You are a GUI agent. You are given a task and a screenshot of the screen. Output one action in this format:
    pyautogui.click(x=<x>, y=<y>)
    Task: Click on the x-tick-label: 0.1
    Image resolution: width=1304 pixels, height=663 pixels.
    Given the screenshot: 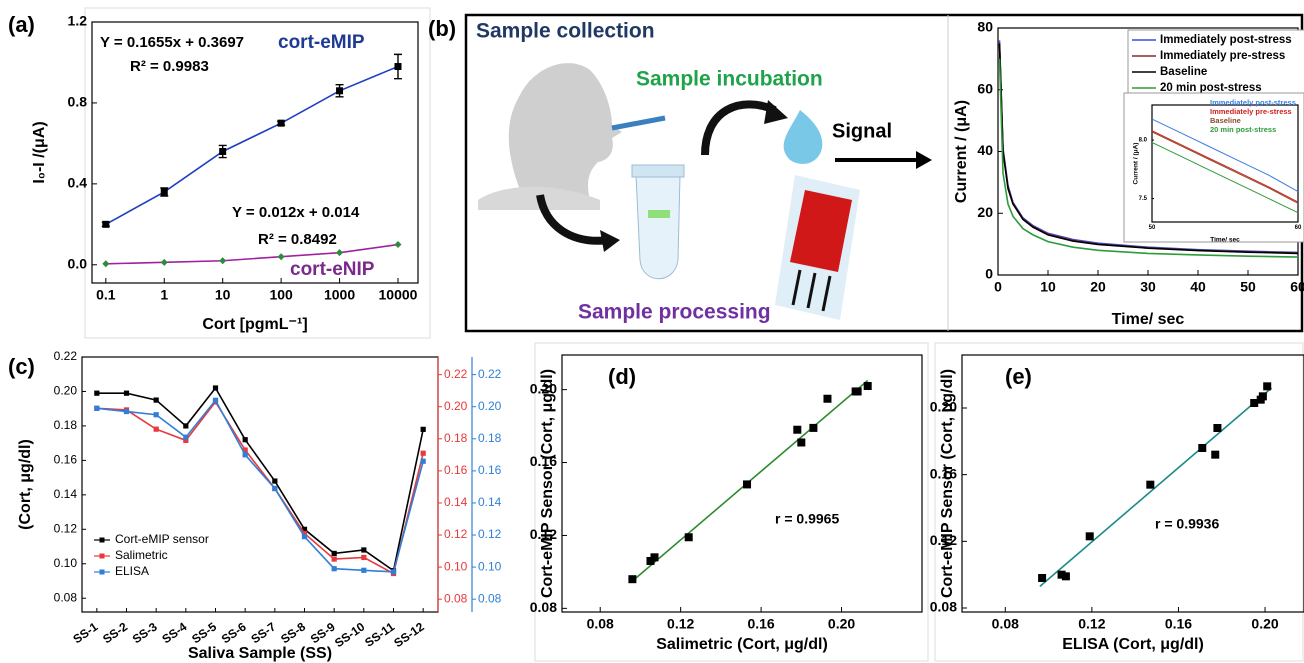 What is the action you would take?
    pyautogui.click(x=106, y=294)
    